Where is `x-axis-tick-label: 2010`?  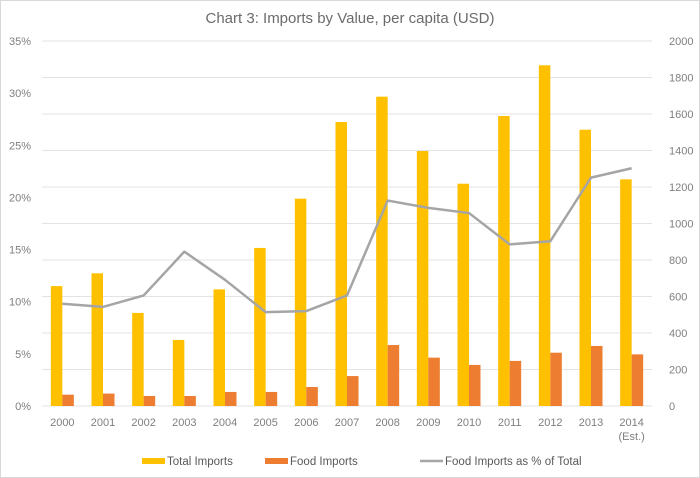 x-axis-tick-label: 2010 is located at coordinates (469, 423).